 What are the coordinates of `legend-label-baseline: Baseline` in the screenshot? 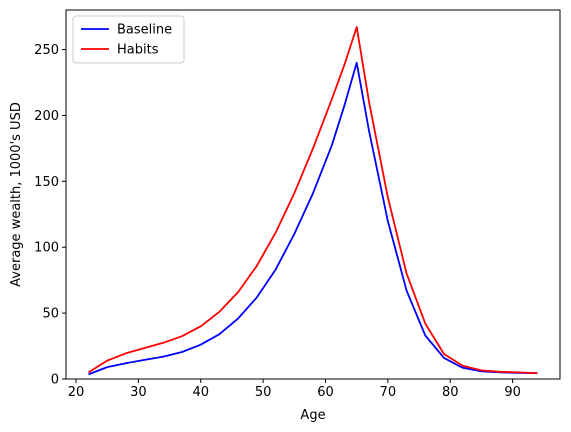 It's located at (144, 30).